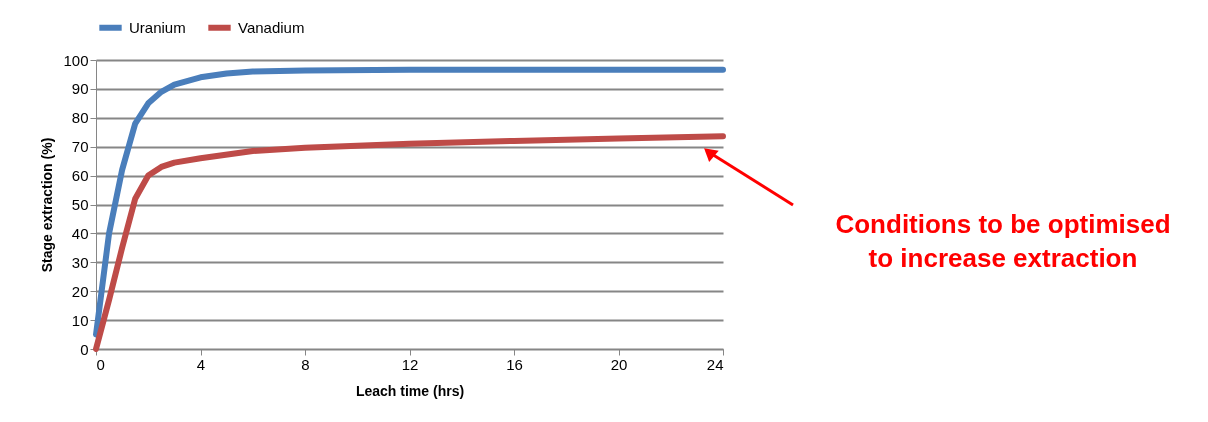  What do you see at coordinates (410, 364) in the screenshot?
I see `x-tick-label: 12` at bounding box center [410, 364].